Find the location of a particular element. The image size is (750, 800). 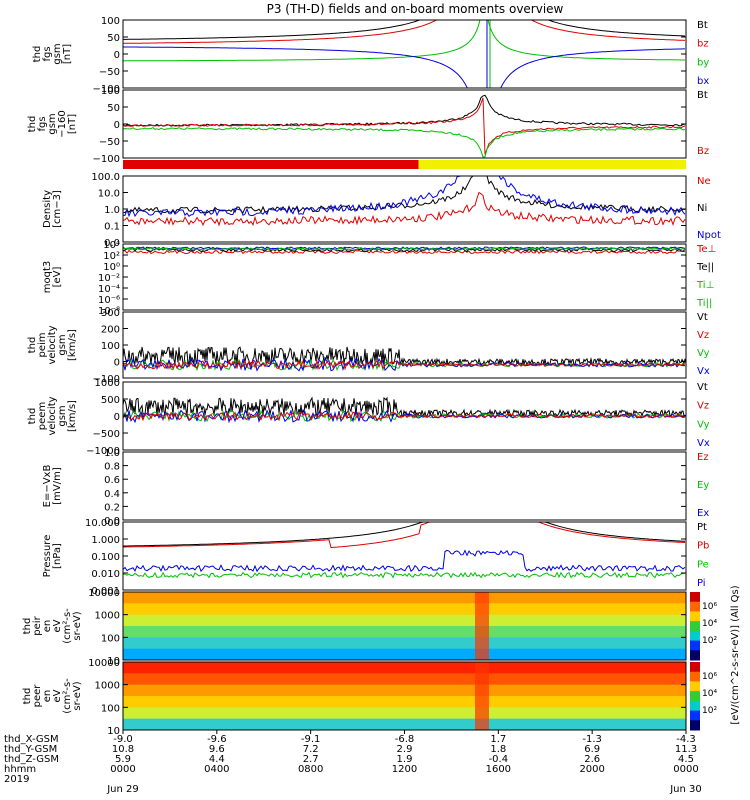

legend-ez: Ez is located at coordinates (703, 457).